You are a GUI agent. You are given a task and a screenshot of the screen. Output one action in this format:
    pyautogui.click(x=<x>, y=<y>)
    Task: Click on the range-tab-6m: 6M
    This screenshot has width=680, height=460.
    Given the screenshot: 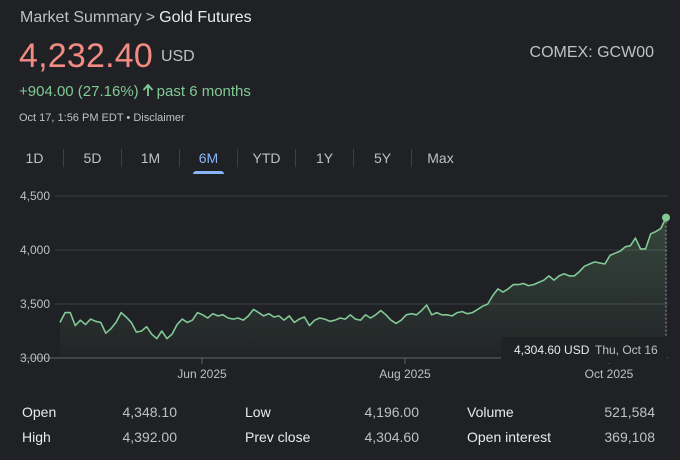 What is the action you would take?
    pyautogui.click(x=208, y=160)
    